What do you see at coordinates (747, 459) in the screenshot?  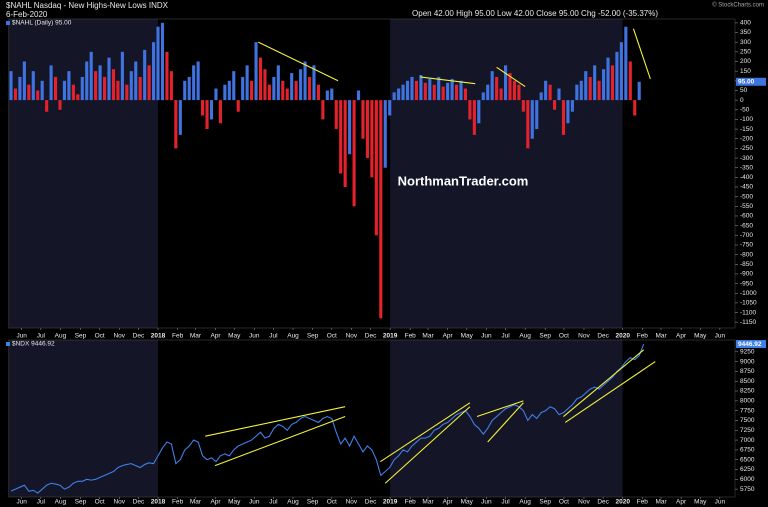 I see `y-tick-label: 6500` at bounding box center [747, 459].